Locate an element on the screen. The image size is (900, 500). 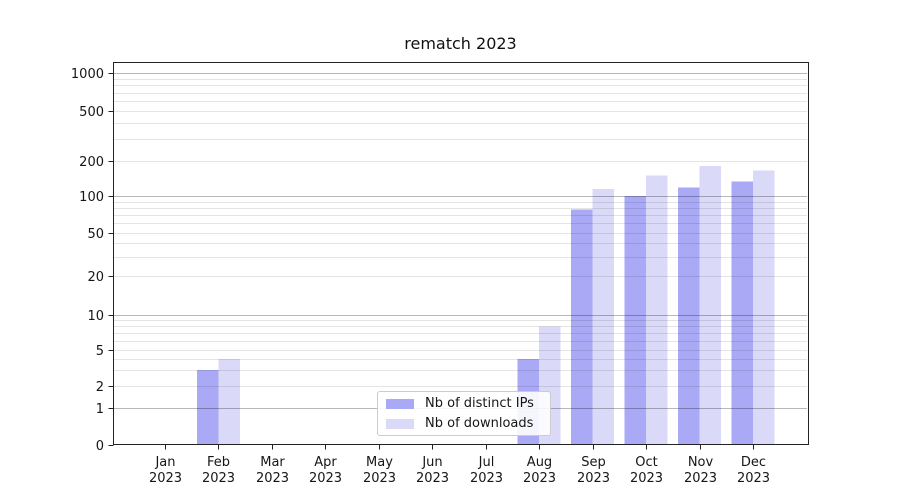
x-tick-label-month: Dec is located at coordinates (753, 462).